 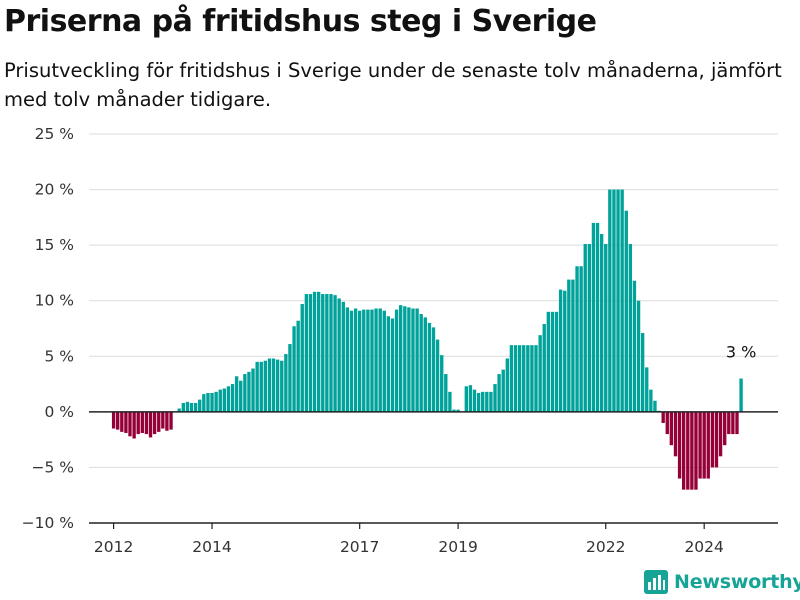 What do you see at coordinates (59, 356) in the screenshot?
I see `y-tick-label: 5 %` at bounding box center [59, 356].